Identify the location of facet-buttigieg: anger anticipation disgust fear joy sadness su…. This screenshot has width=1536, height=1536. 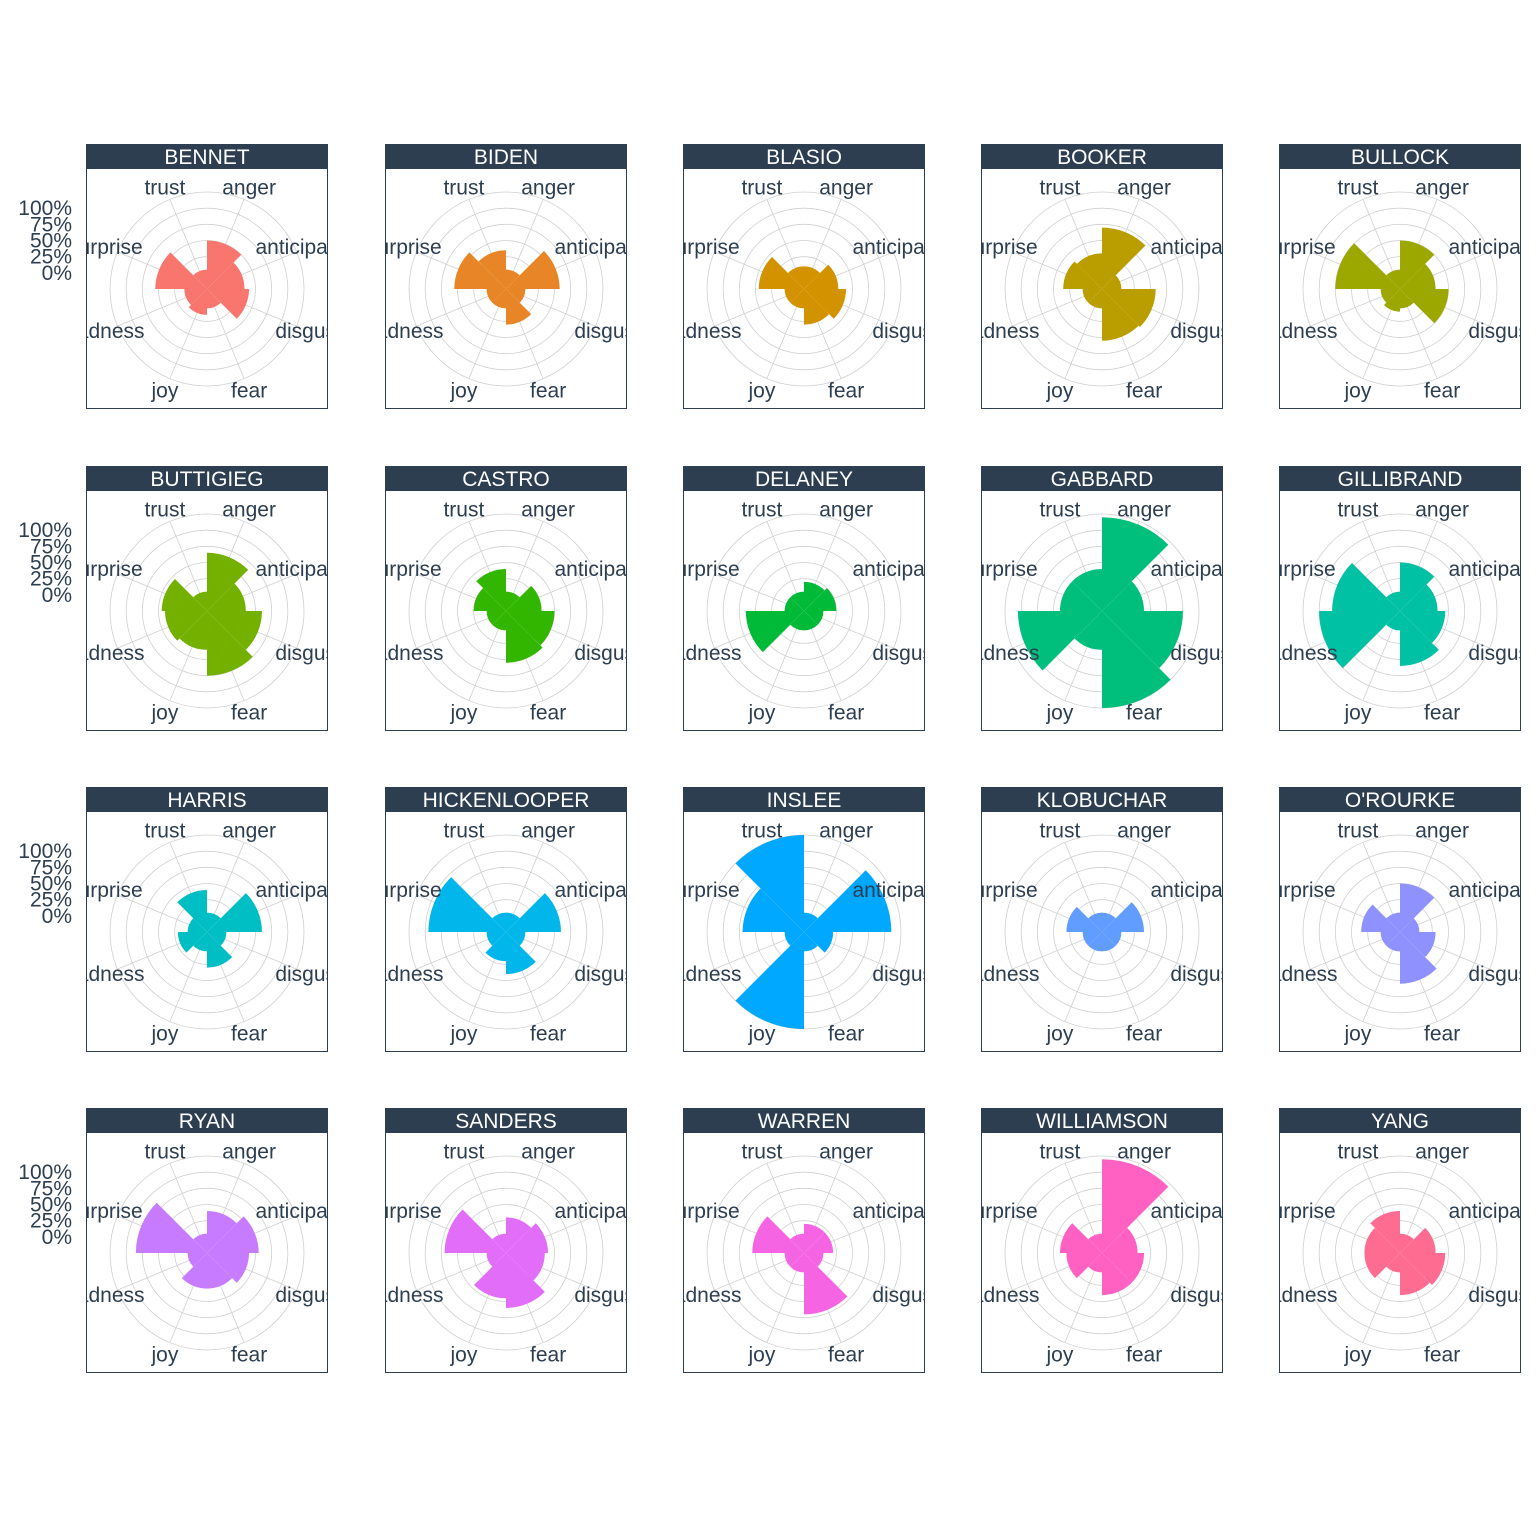
(189, 598).